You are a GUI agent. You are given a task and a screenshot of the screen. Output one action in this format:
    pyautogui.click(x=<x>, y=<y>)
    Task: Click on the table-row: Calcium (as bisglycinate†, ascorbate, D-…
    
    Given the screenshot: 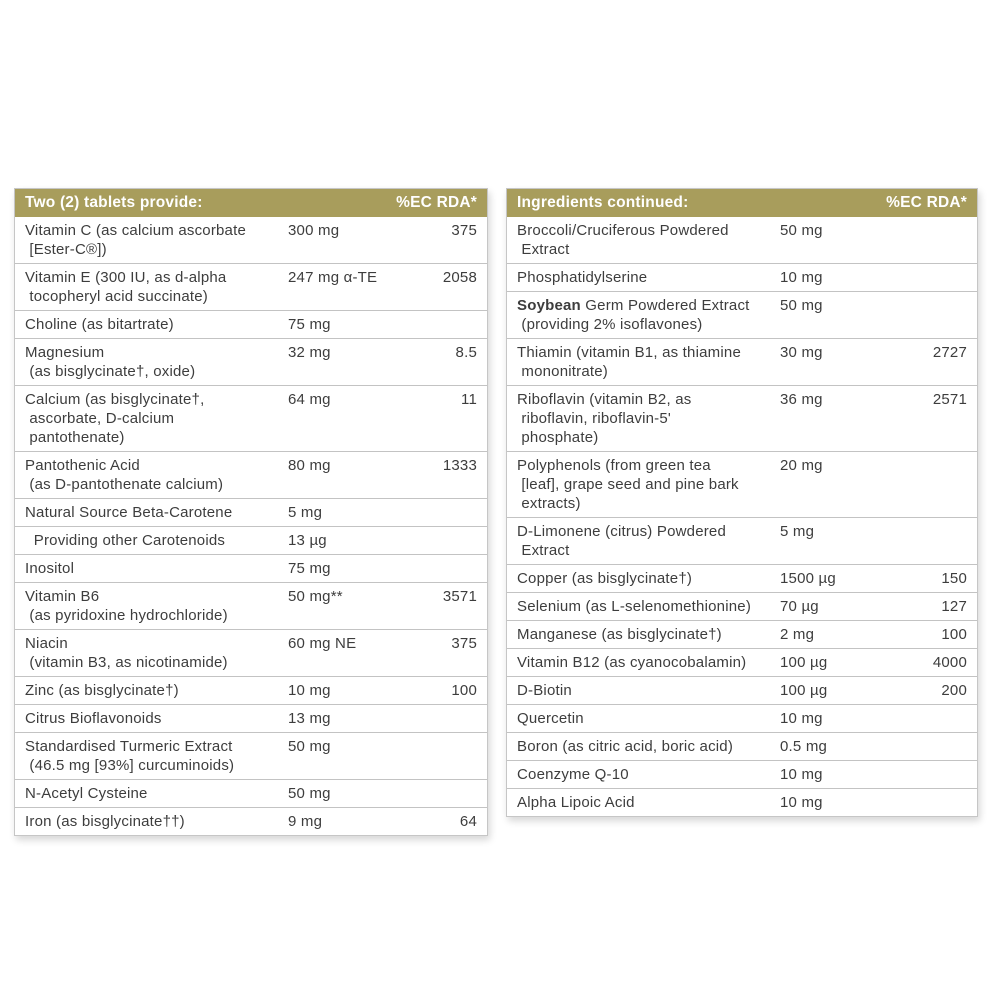 What is the action you would take?
    pyautogui.click(x=251, y=418)
    